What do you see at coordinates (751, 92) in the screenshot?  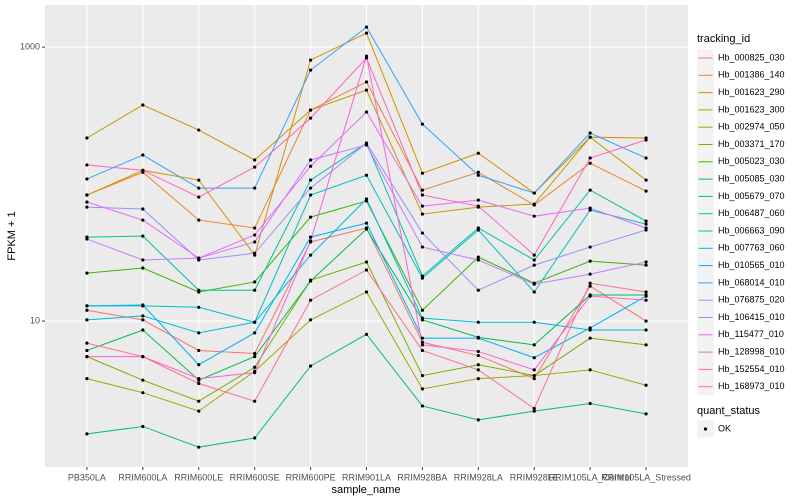 I see `legend-label: Hb_001623_290` at bounding box center [751, 92].